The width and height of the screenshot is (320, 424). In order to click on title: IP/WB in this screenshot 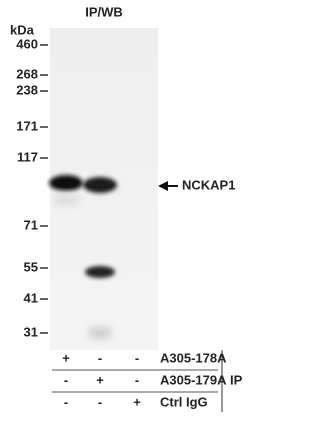, I will do `click(104, 11)`.